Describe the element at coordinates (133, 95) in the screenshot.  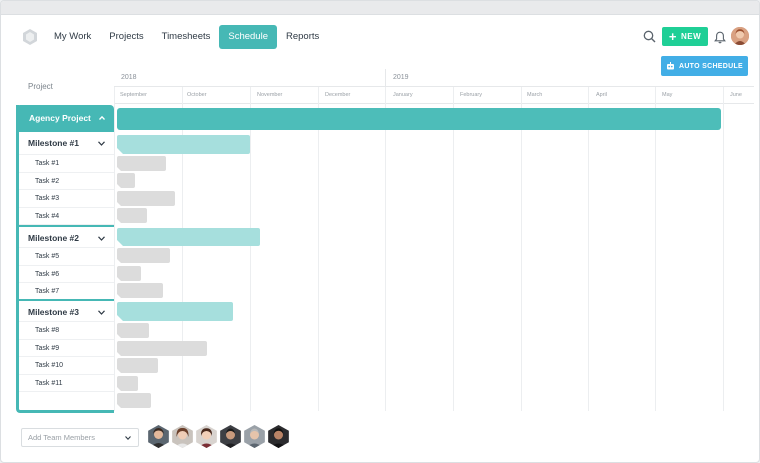
I see `month-label: September` at that location.